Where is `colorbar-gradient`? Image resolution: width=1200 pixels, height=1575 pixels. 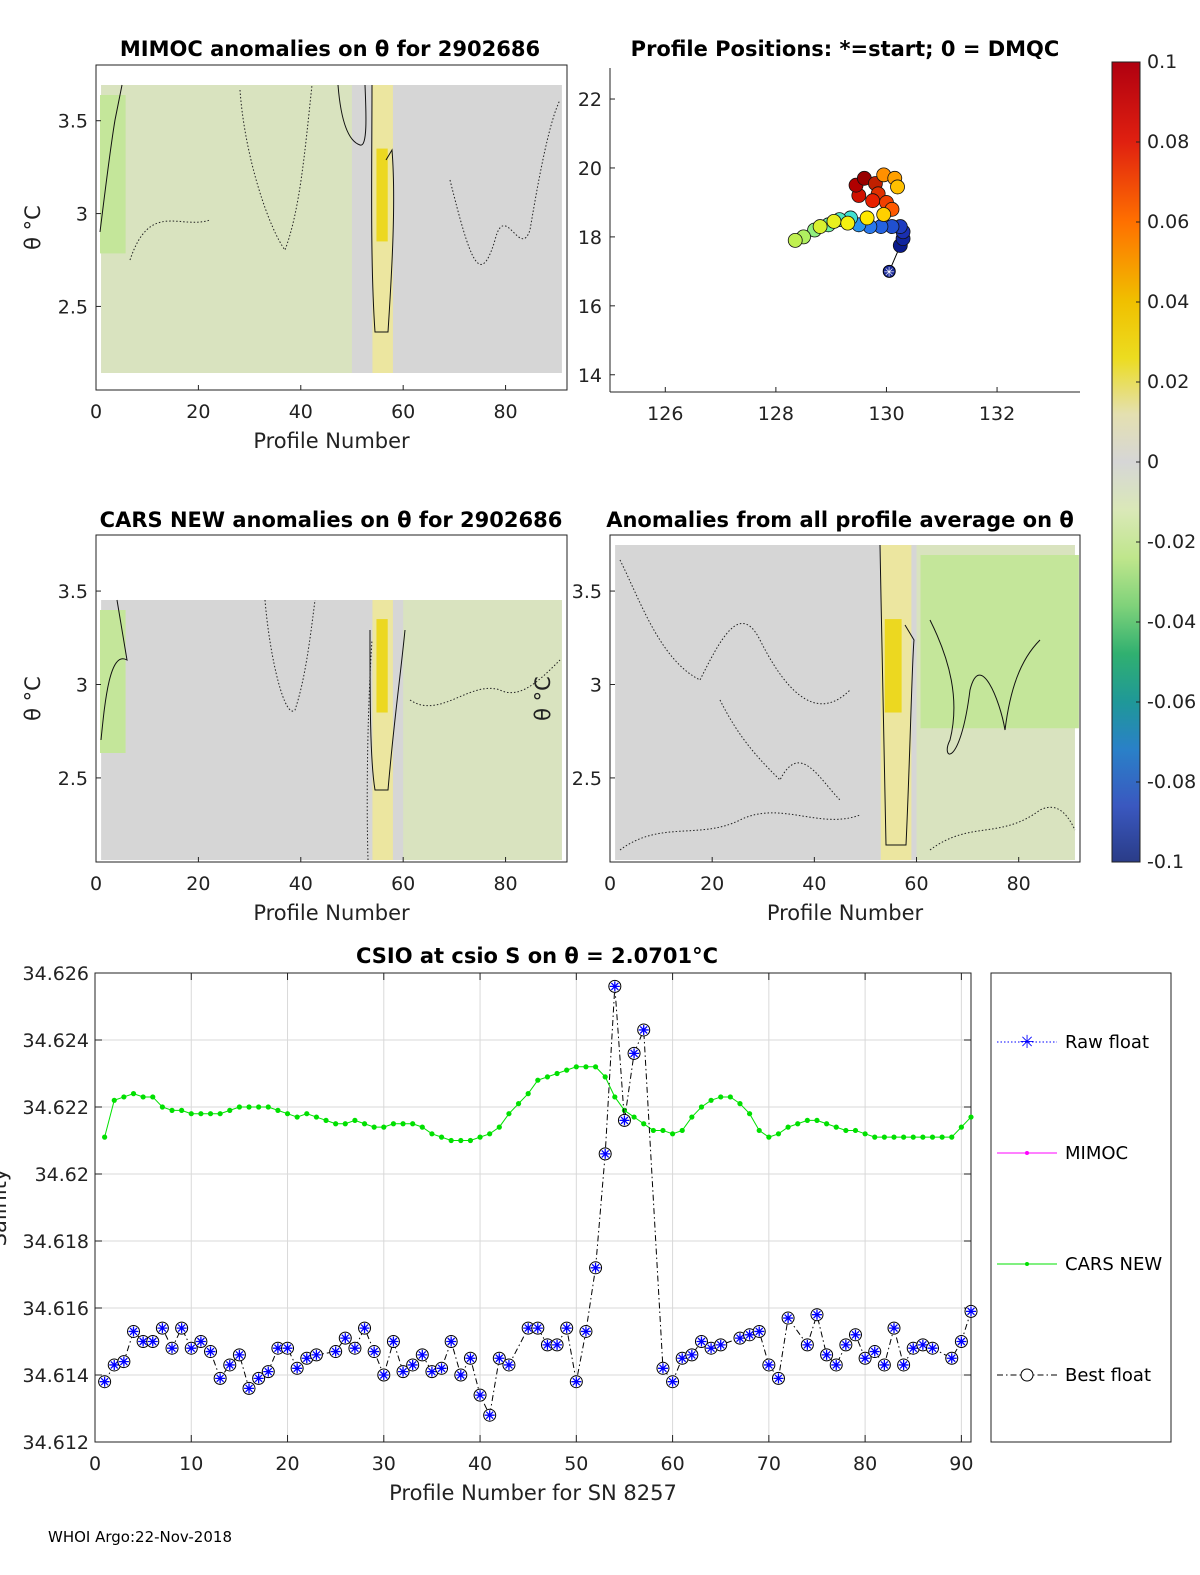 colorbar-gradient is located at coordinates (1126, 462).